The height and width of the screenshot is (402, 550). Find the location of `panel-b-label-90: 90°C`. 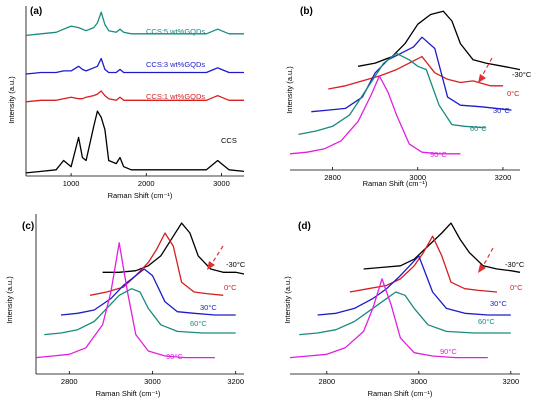

panel-b-label-90: 90°C is located at coordinates (438, 154).